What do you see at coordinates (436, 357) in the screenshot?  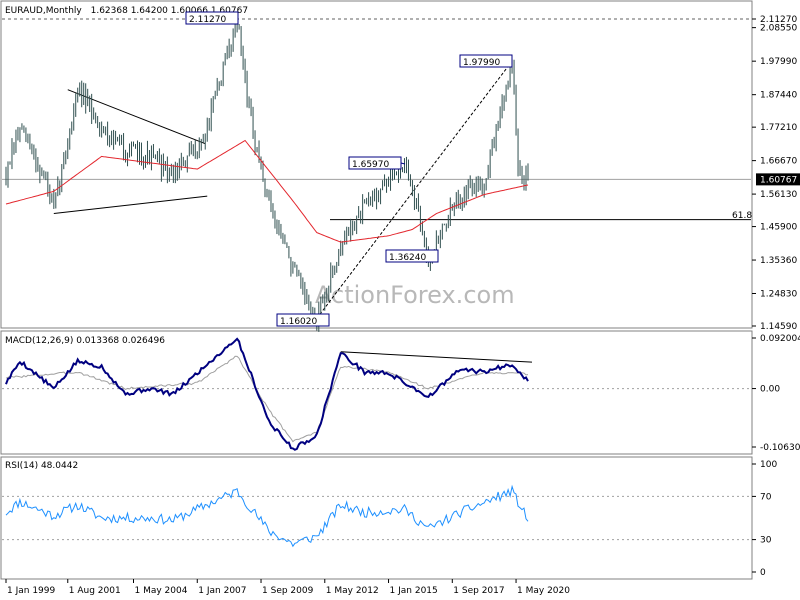 I see `macd-resistance-trendline` at bounding box center [436, 357].